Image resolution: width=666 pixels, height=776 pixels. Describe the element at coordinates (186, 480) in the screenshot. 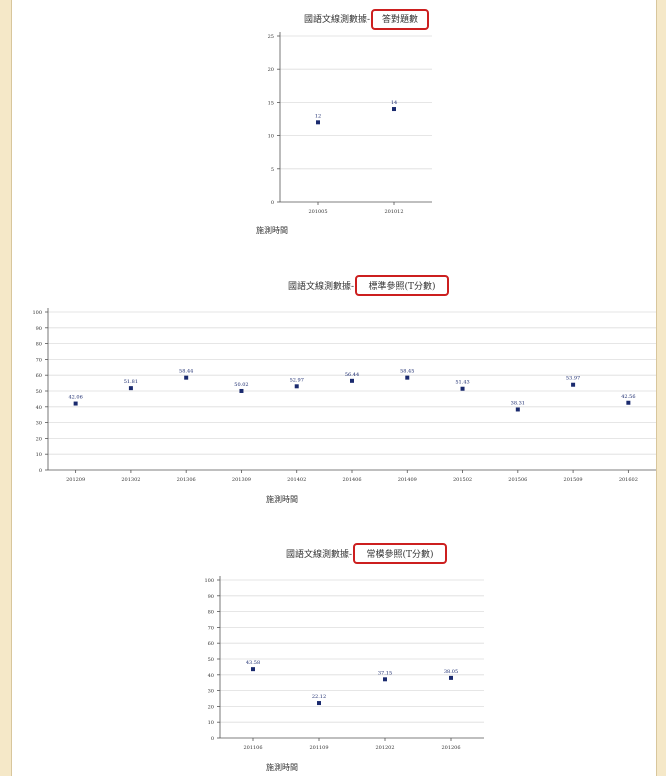

I see `x-tick-label: 201306` at that location.